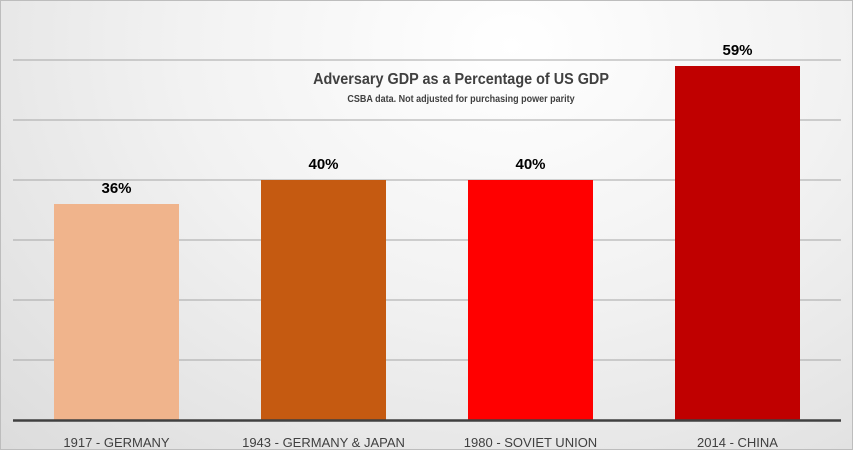 Image resolution: width=853 pixels, height=450 pixels. What do you see at coordinates (323, 442) in the screenshot?
I see `x-tick-label: 1943 - GERMANY & JAPAN` at bounding box center [323, 442].